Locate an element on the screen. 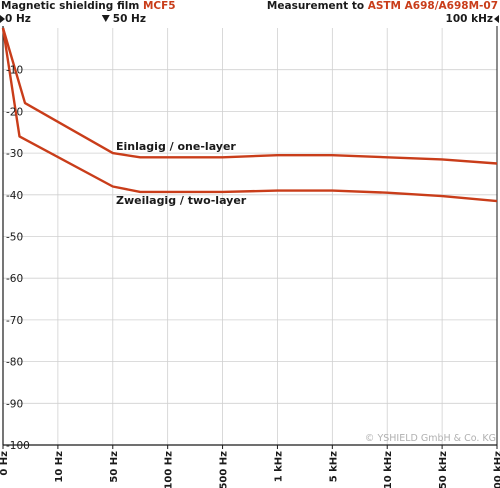  marker-mid-icon is located at coordinates (105, 18).